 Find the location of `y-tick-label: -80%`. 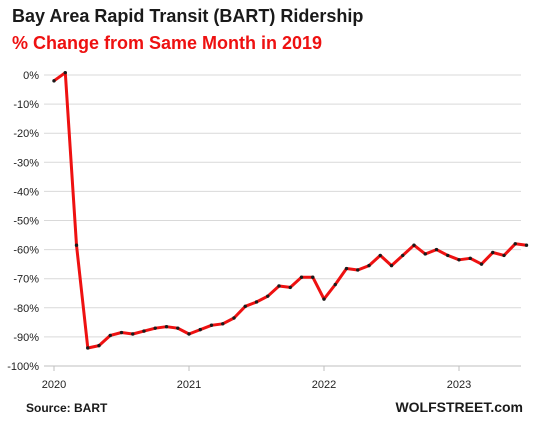

y-tick-label: -80% is located at coordinates (26, 309).